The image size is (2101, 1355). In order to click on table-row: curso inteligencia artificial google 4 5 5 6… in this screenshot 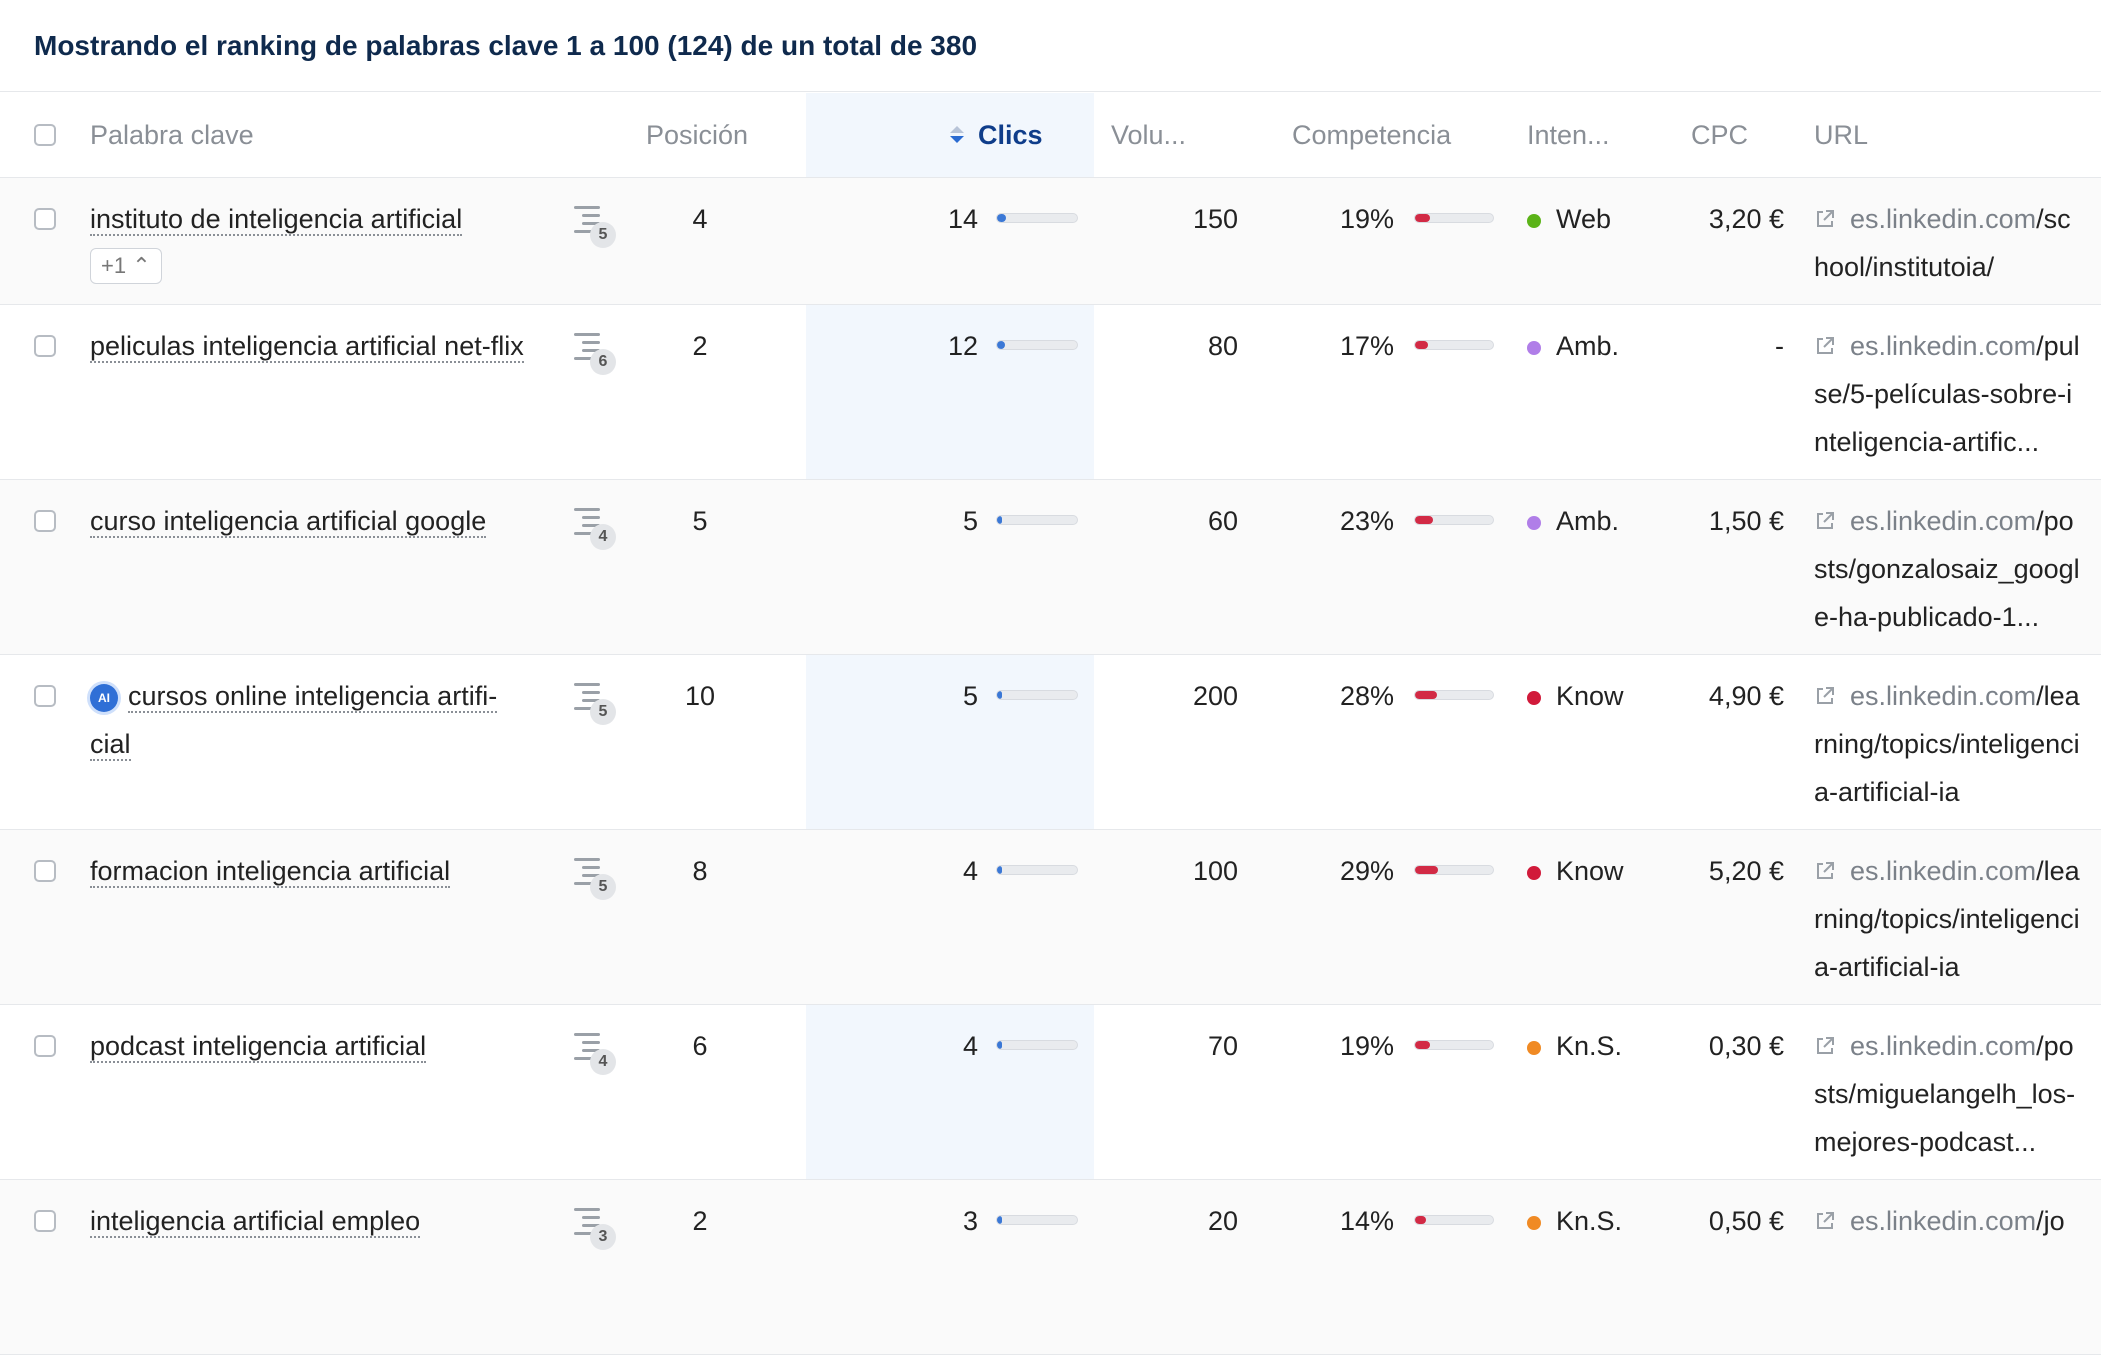, I will do `click(1050, 567)`.